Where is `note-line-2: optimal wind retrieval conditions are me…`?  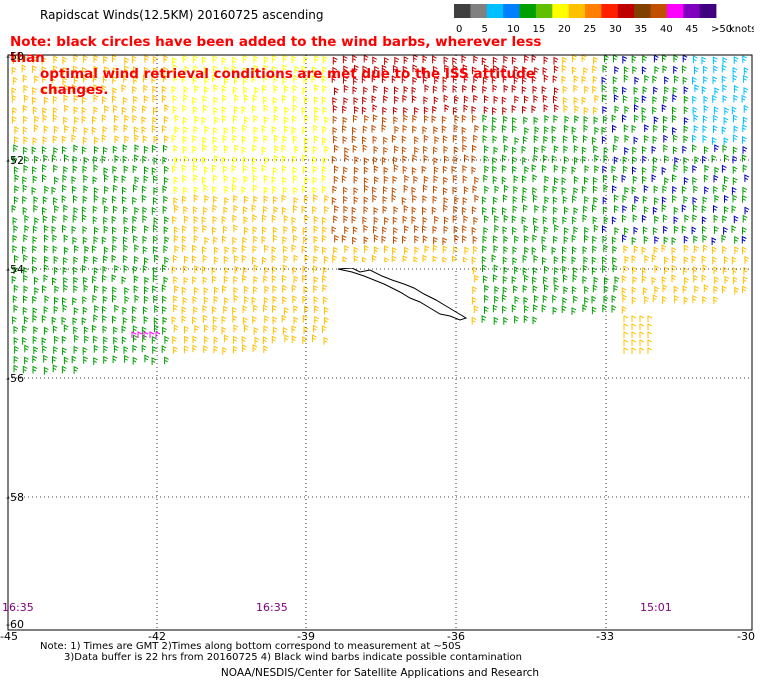
note-line-2: optimal wind retrieval conditions are me… is located at coordinates (287, 82).